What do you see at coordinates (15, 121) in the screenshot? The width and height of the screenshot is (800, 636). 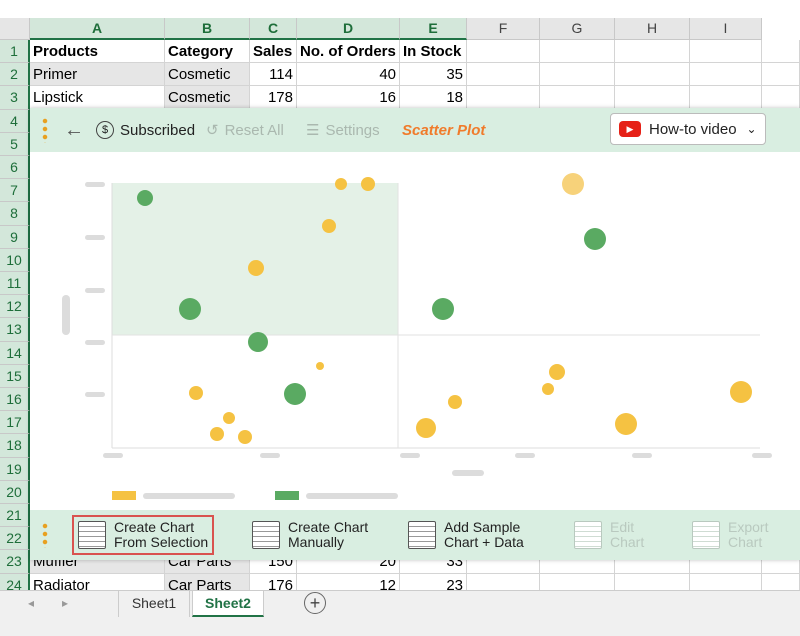 I see `row-number: 4` at bounding box center [15, 121].